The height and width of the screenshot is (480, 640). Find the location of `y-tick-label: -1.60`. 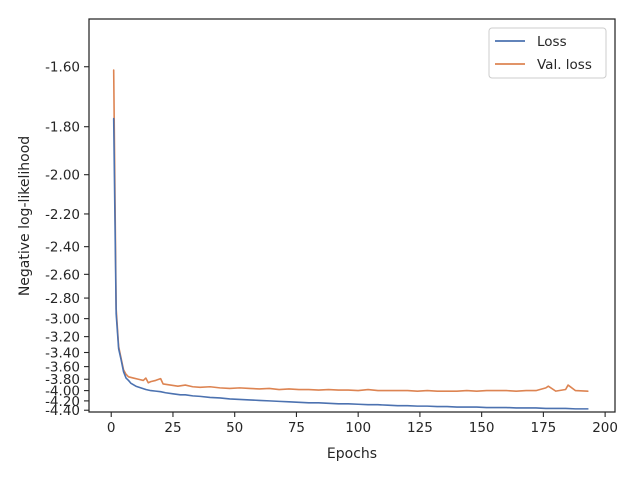

y-tick-label: -1.60 is located at coordinates (62, 68).